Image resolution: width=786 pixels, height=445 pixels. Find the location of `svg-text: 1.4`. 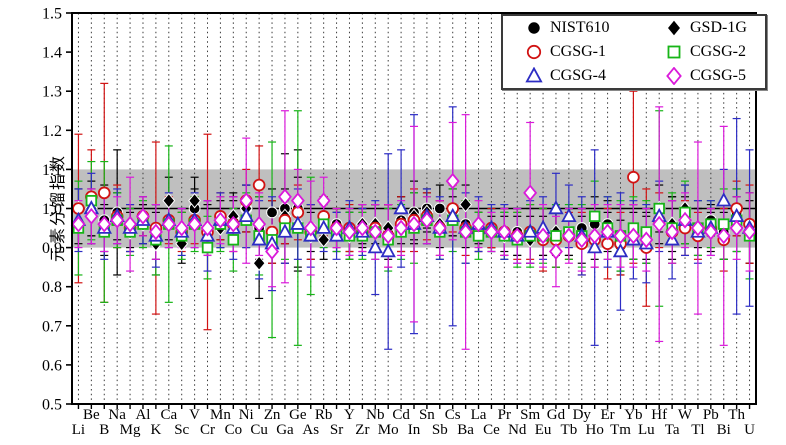

svg-text: 1.4 is located at coordinates (52, 53).